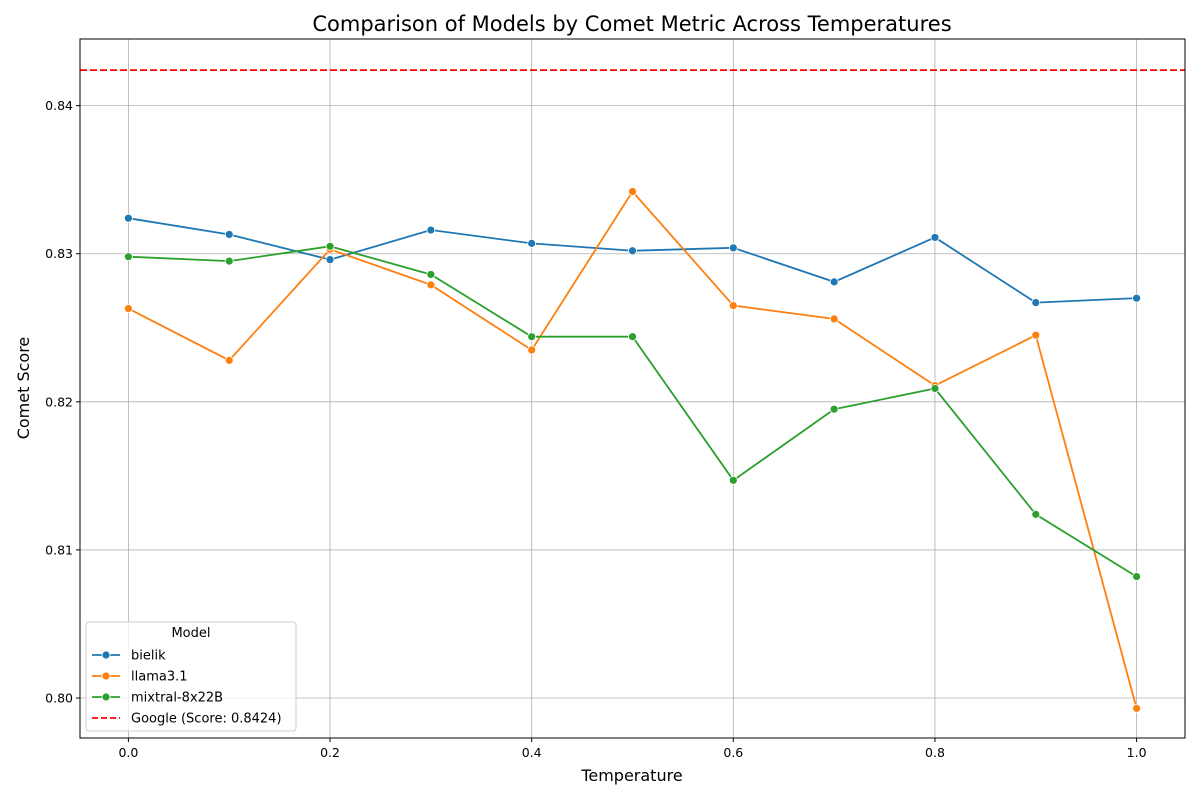 The height and width of the screenshot is (800, 1200). Describe the element at coordinates (129, 656) in the screenshot. I see `legend-item-bielik: bielik` at that location.